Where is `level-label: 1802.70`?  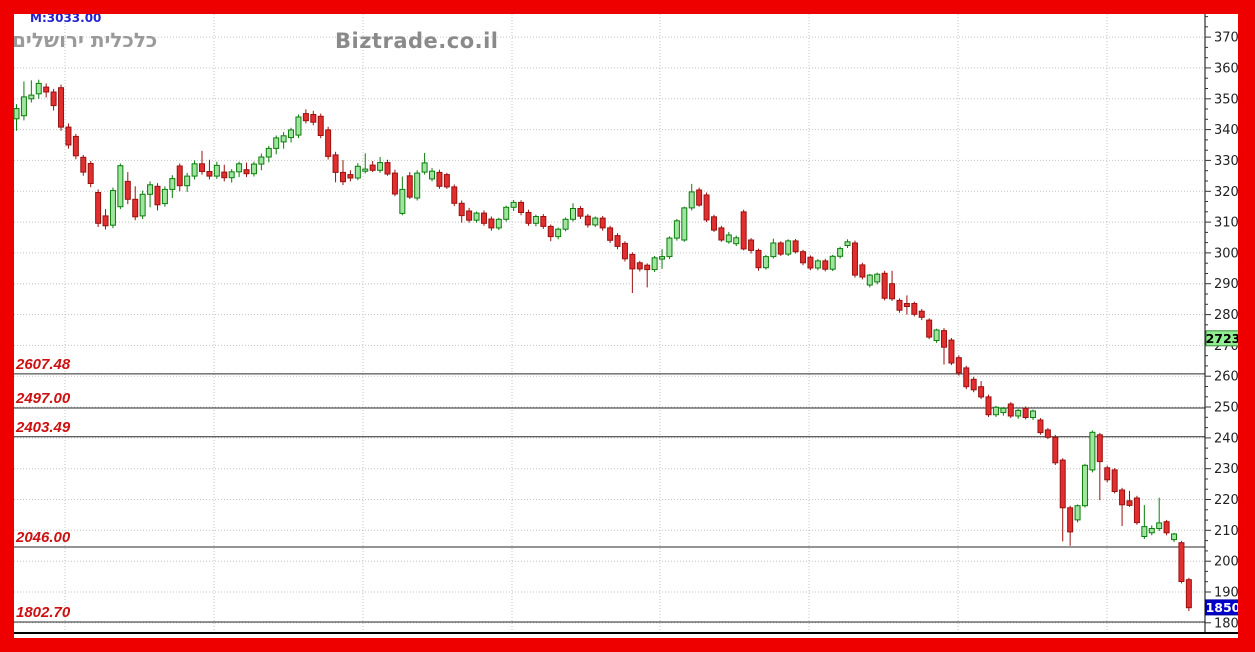
level-label: 1802.70 is located at coordinates (43, 612).